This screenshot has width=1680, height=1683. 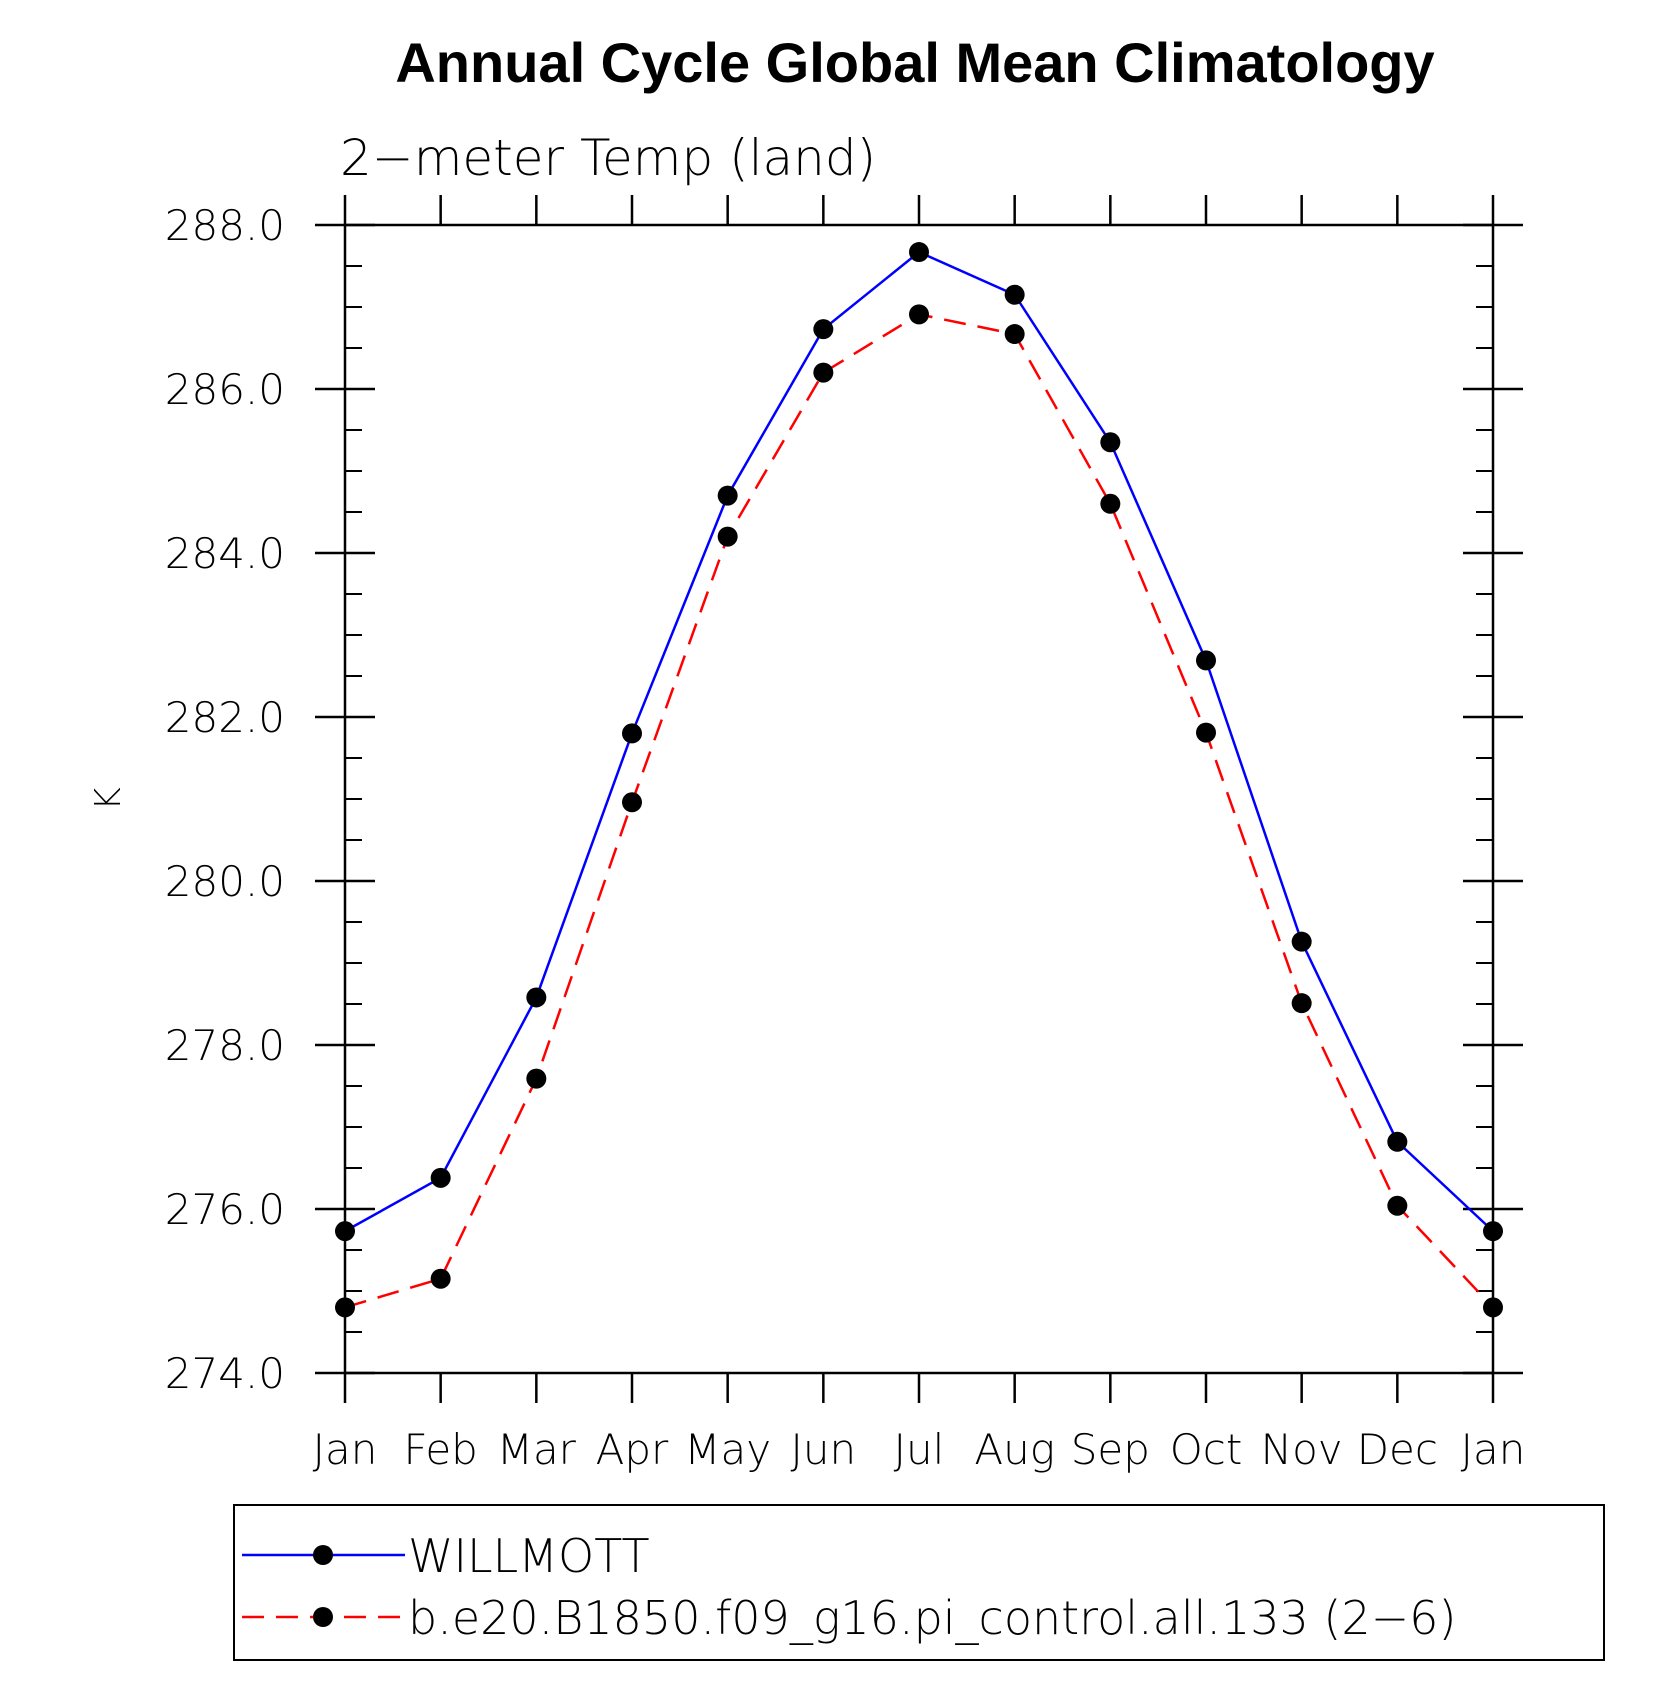 What do you see at coordinates (225, 1045) in the screenshot?
I see `y-tick-label: 278.0` at bounding box center [225, 1045].